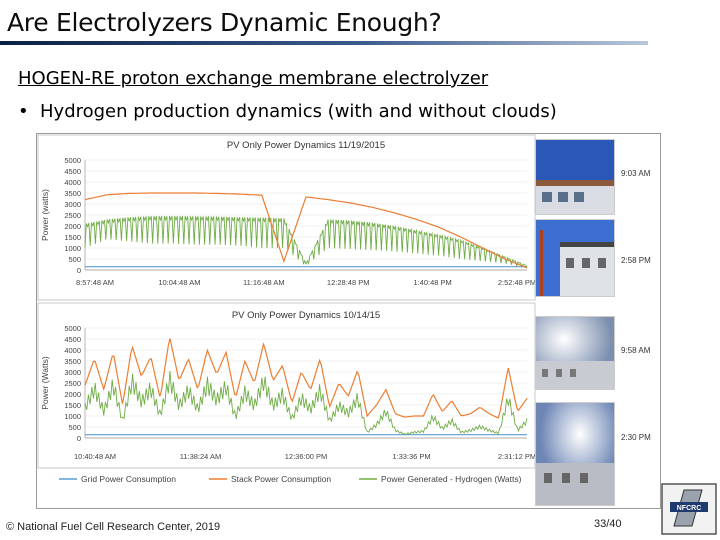 This screenshot has width=720, height=540. I want to click on nfcrc-logo-icon: NFCRC, so click(689, 509).